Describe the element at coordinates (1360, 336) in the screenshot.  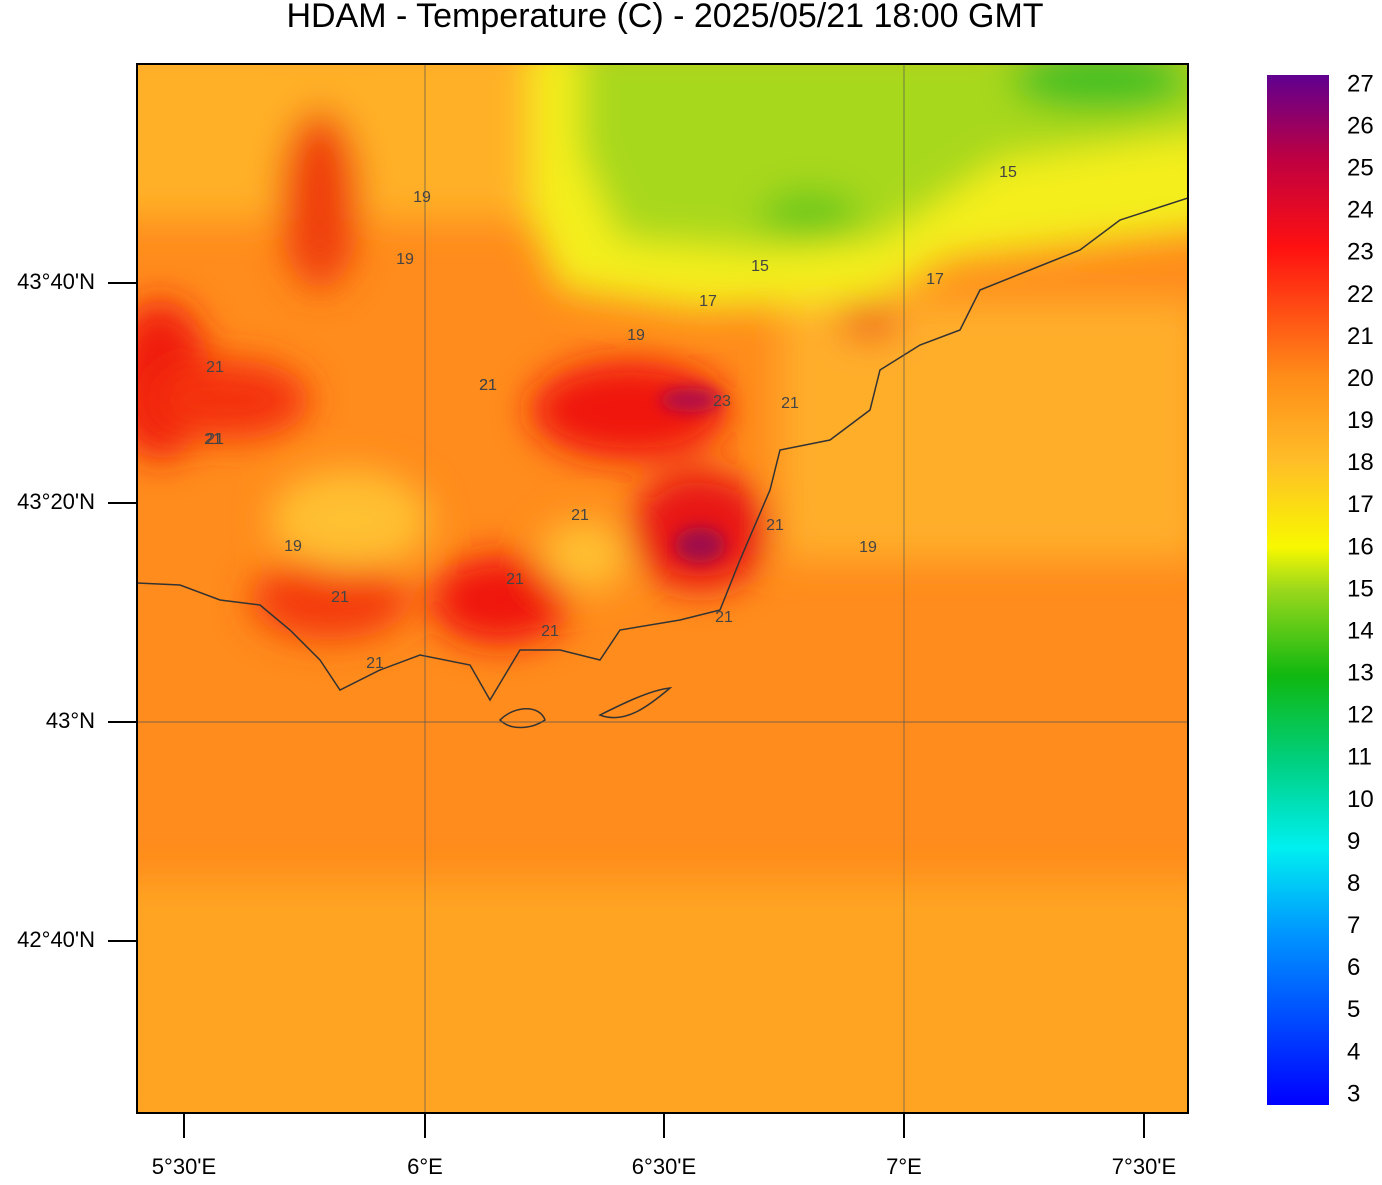
I see `colorbar-label: 21` at that location.